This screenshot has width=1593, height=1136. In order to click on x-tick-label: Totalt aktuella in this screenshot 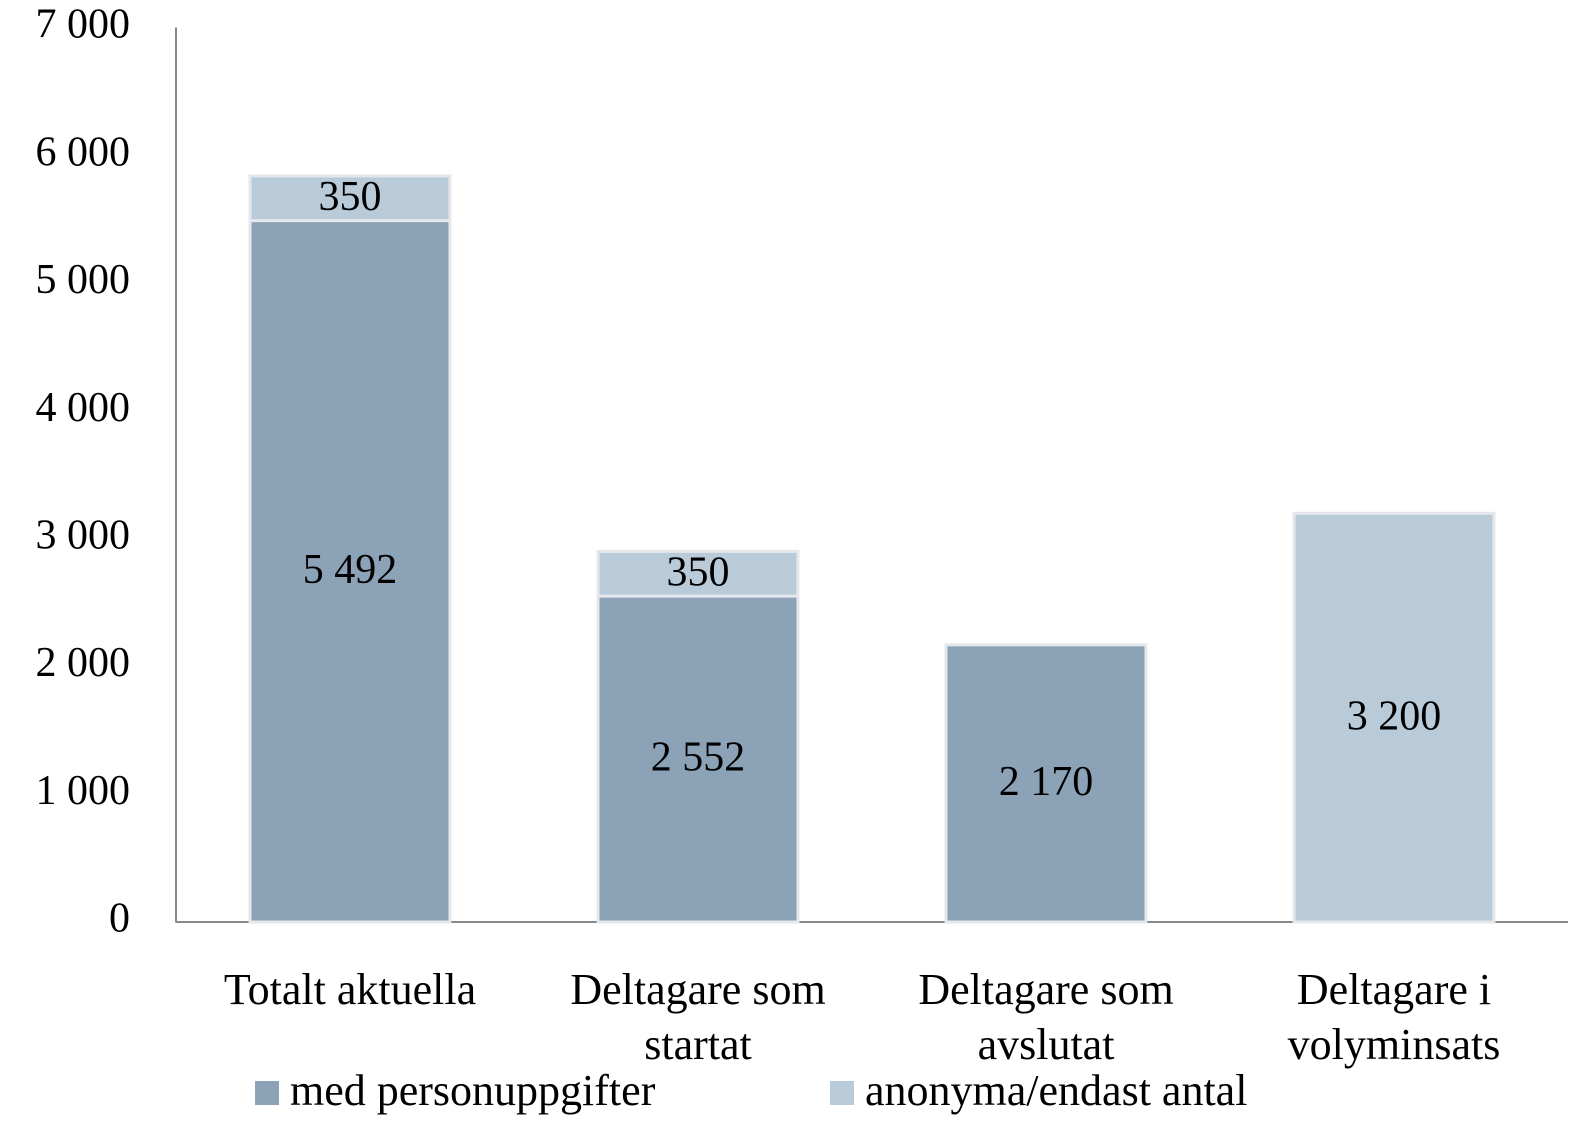, I will do `click(350, 989)`.